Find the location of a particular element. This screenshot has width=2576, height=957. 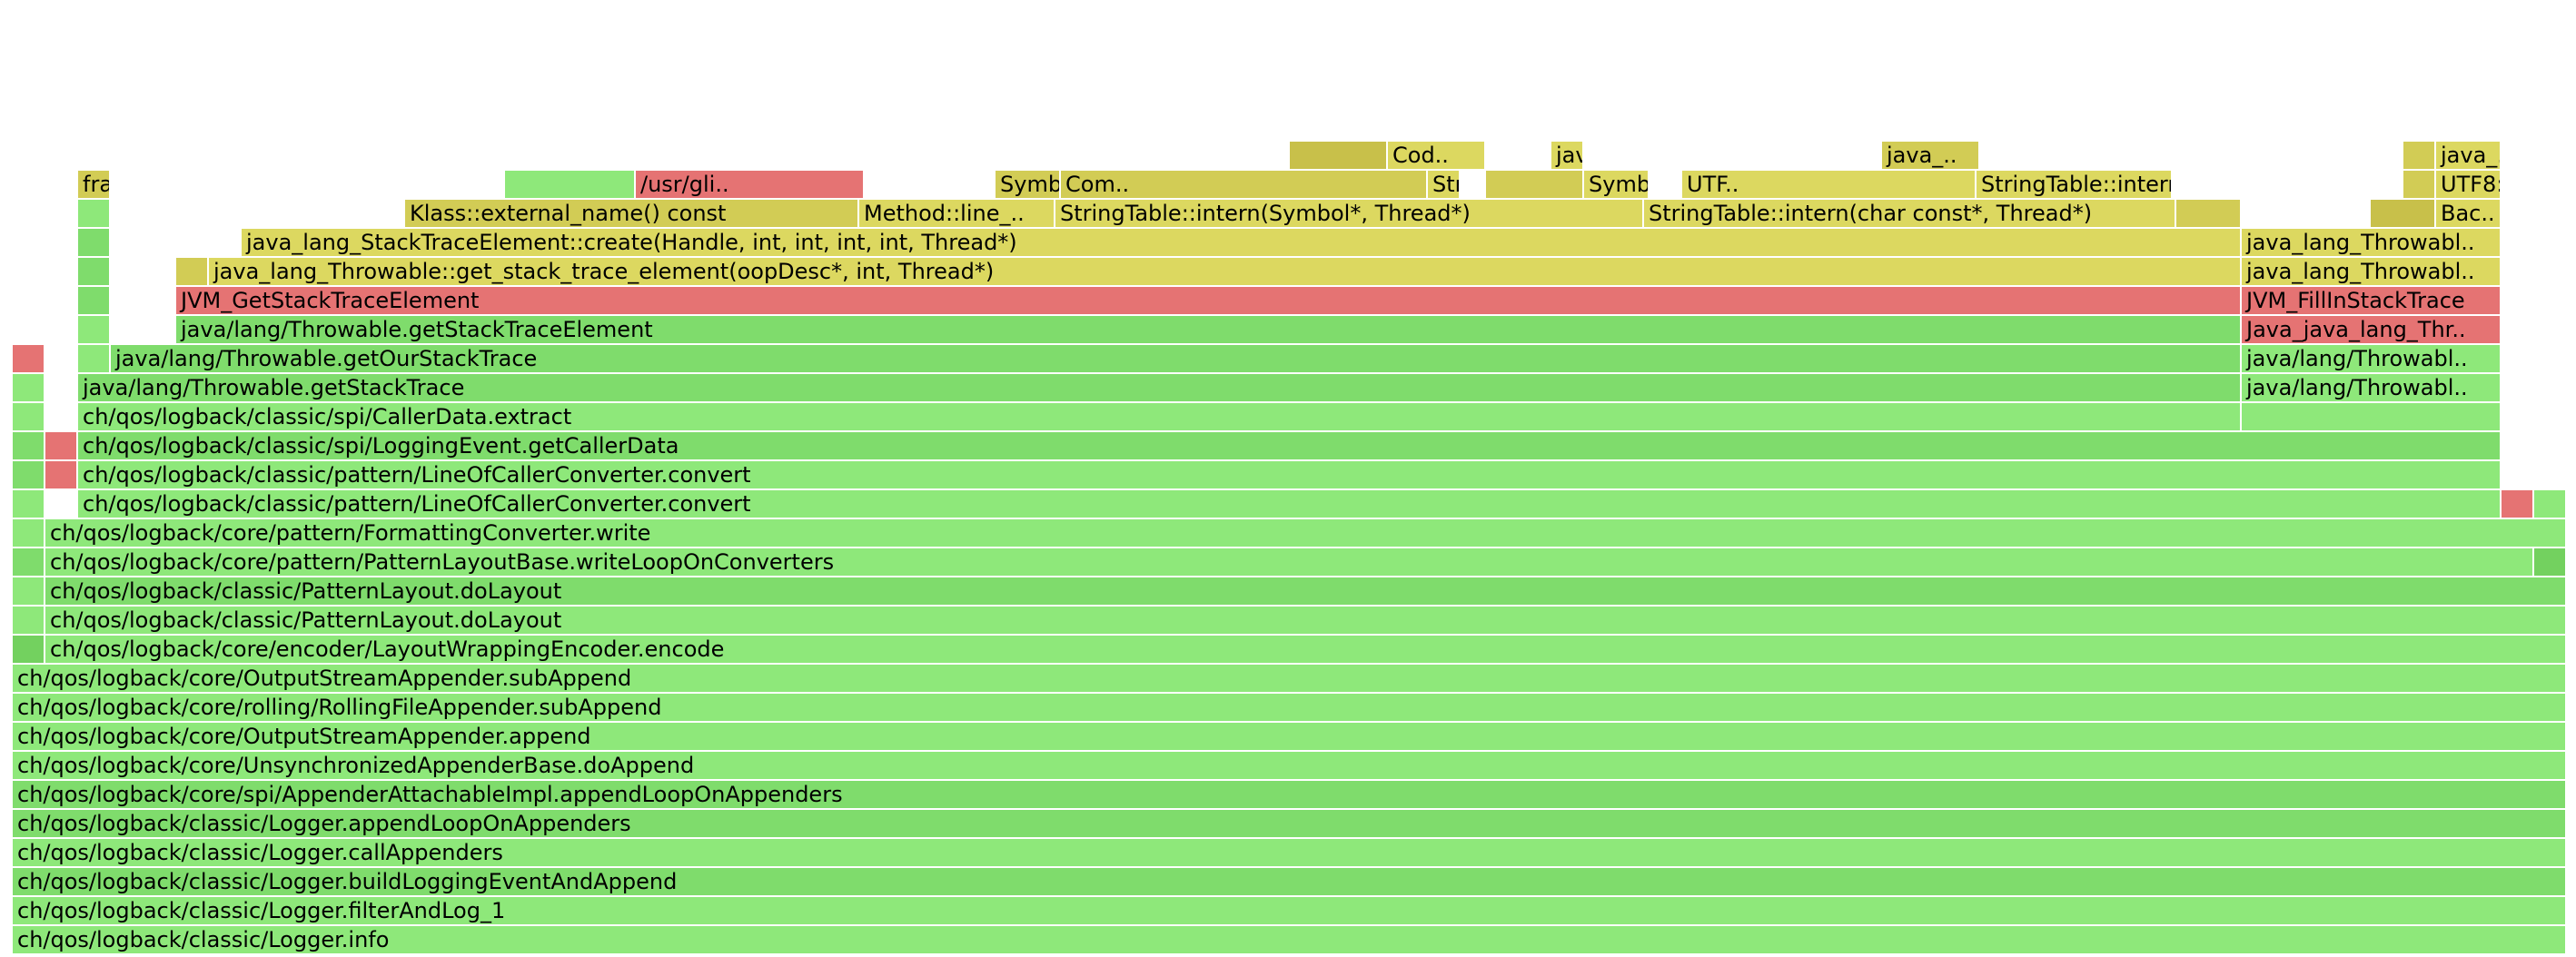

stack-frame: java/lang/Throwable.getOurStackTrace is located at coordinates (1176, 359).